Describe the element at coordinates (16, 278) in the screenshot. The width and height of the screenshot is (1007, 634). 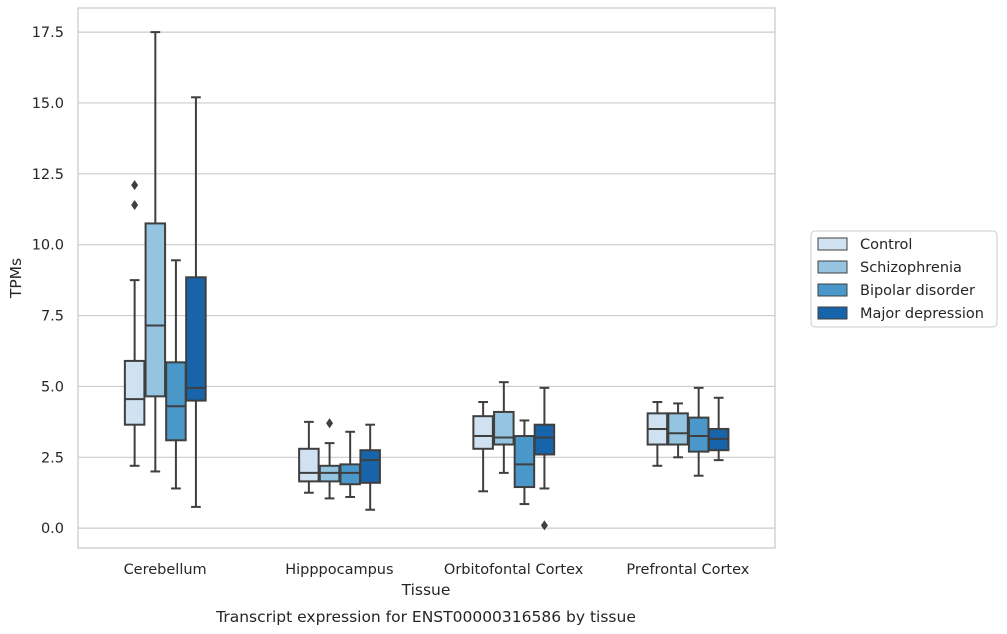
I see `y-axis-label: TPMs` at that location.